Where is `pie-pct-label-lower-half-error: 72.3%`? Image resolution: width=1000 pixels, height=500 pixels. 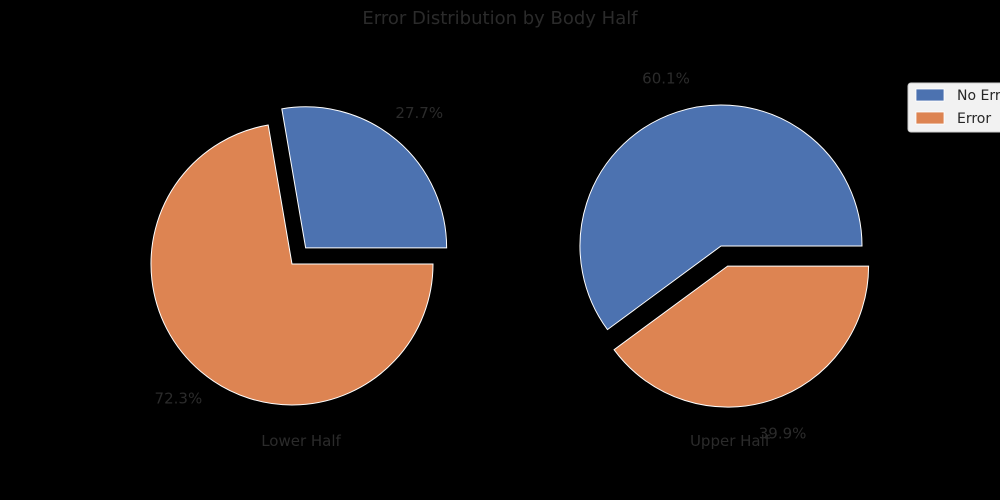
pie-pct-label-lower-half-error: 72.3% is located at coordinates (179, 399).